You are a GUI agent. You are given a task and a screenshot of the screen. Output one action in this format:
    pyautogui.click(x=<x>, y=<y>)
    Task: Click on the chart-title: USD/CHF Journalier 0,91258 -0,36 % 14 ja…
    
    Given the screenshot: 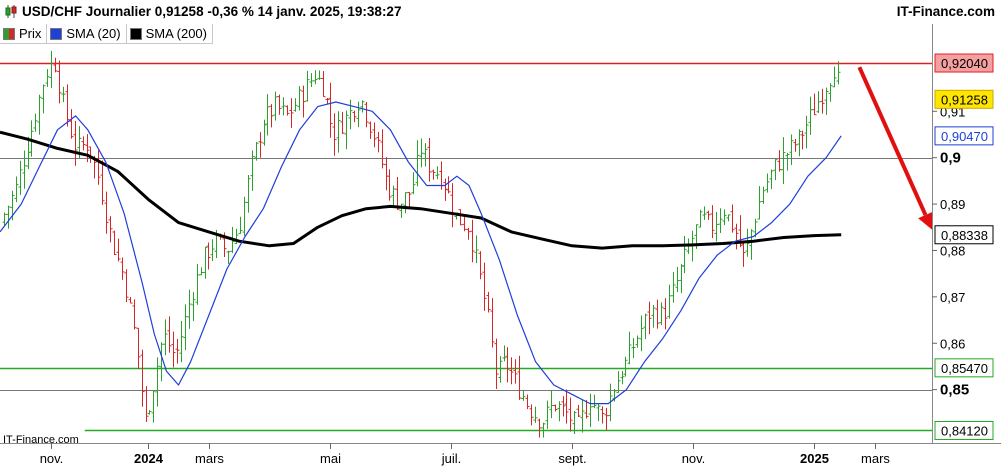 What is the action you would take?
    pyautogui.click(x=212, y=11)
    